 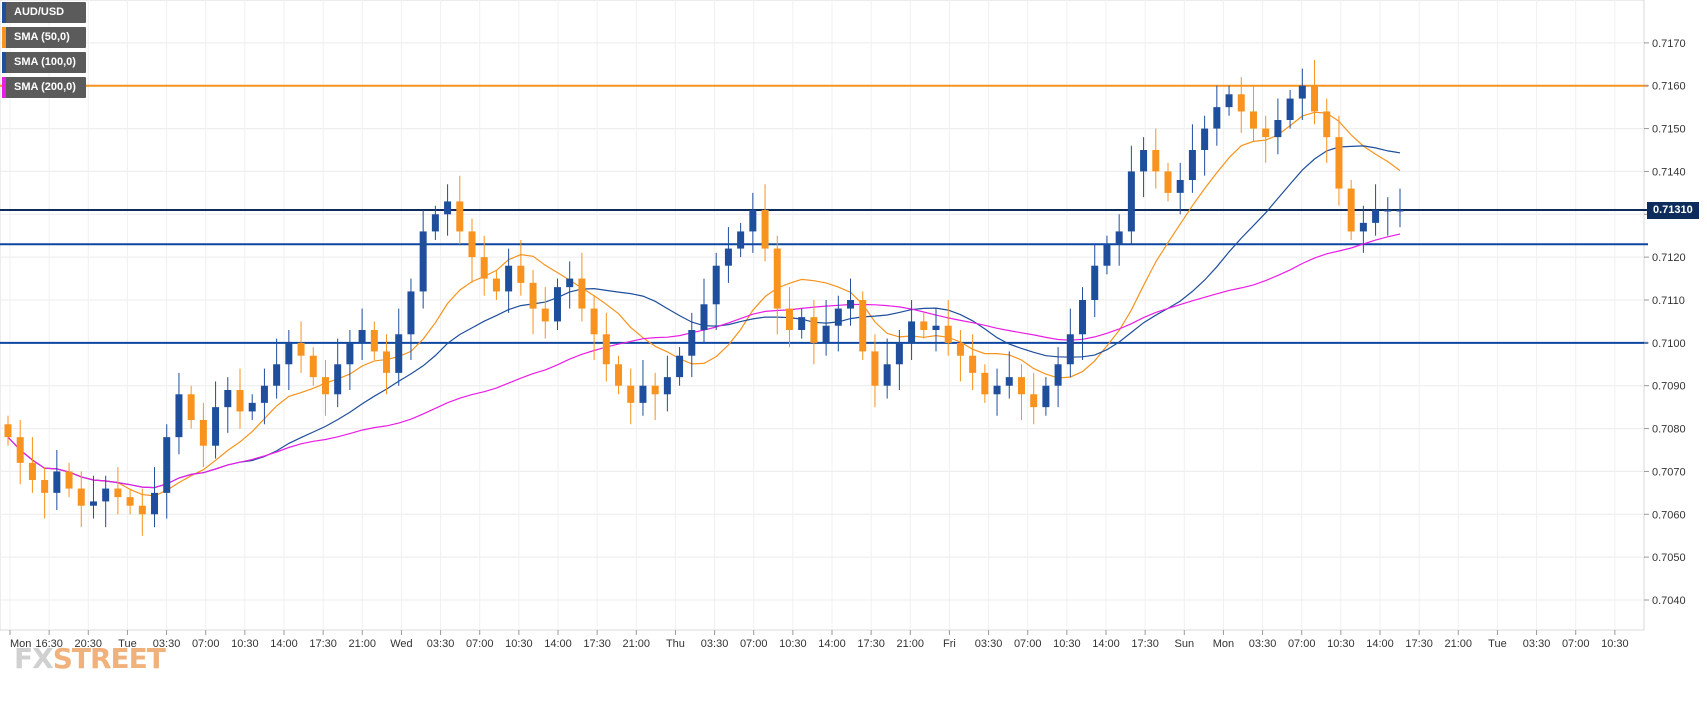 I want to click on legend-item-audusd: AUD/USD, so click(x=44, y=12).